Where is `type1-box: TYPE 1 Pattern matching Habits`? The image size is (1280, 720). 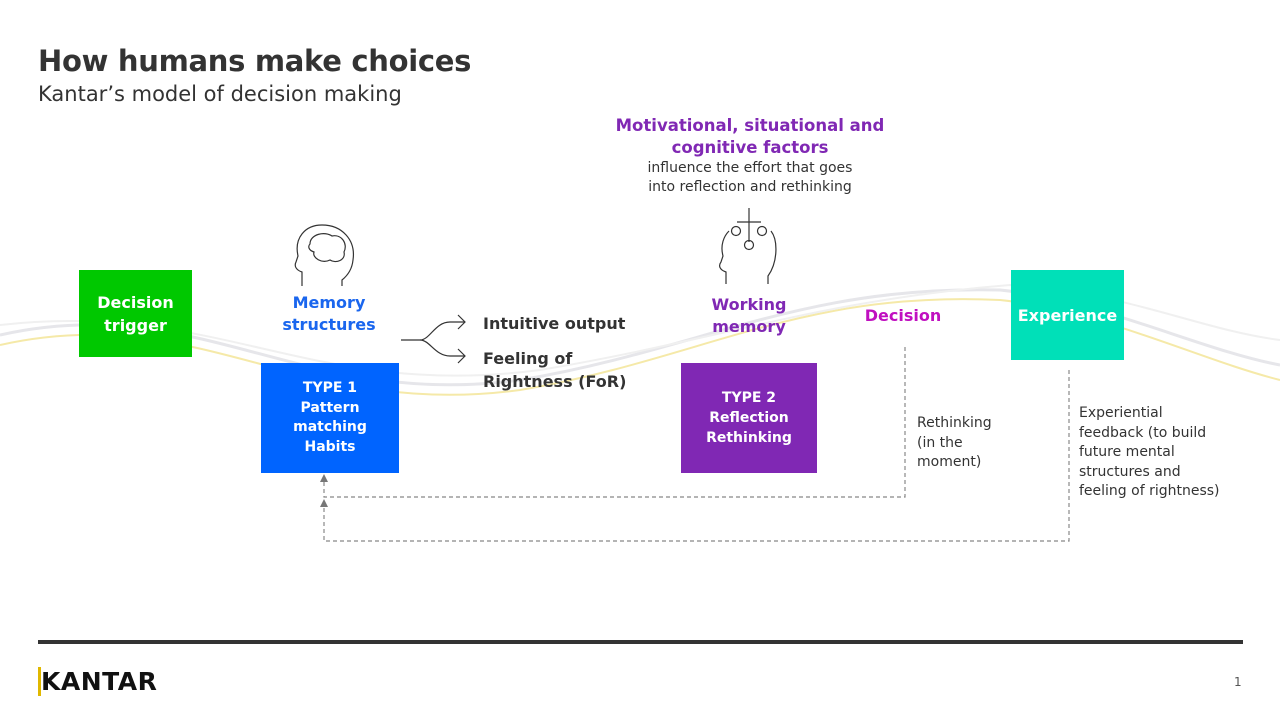
type1-box: TYPE 1 Pattern matching Habits is located at coordinates (330, 418).